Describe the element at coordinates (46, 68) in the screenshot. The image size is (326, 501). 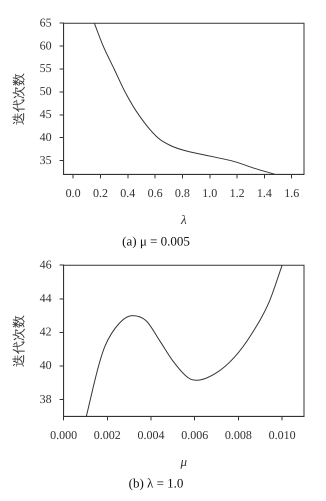
I see `y-tick-label: 55` at that location.